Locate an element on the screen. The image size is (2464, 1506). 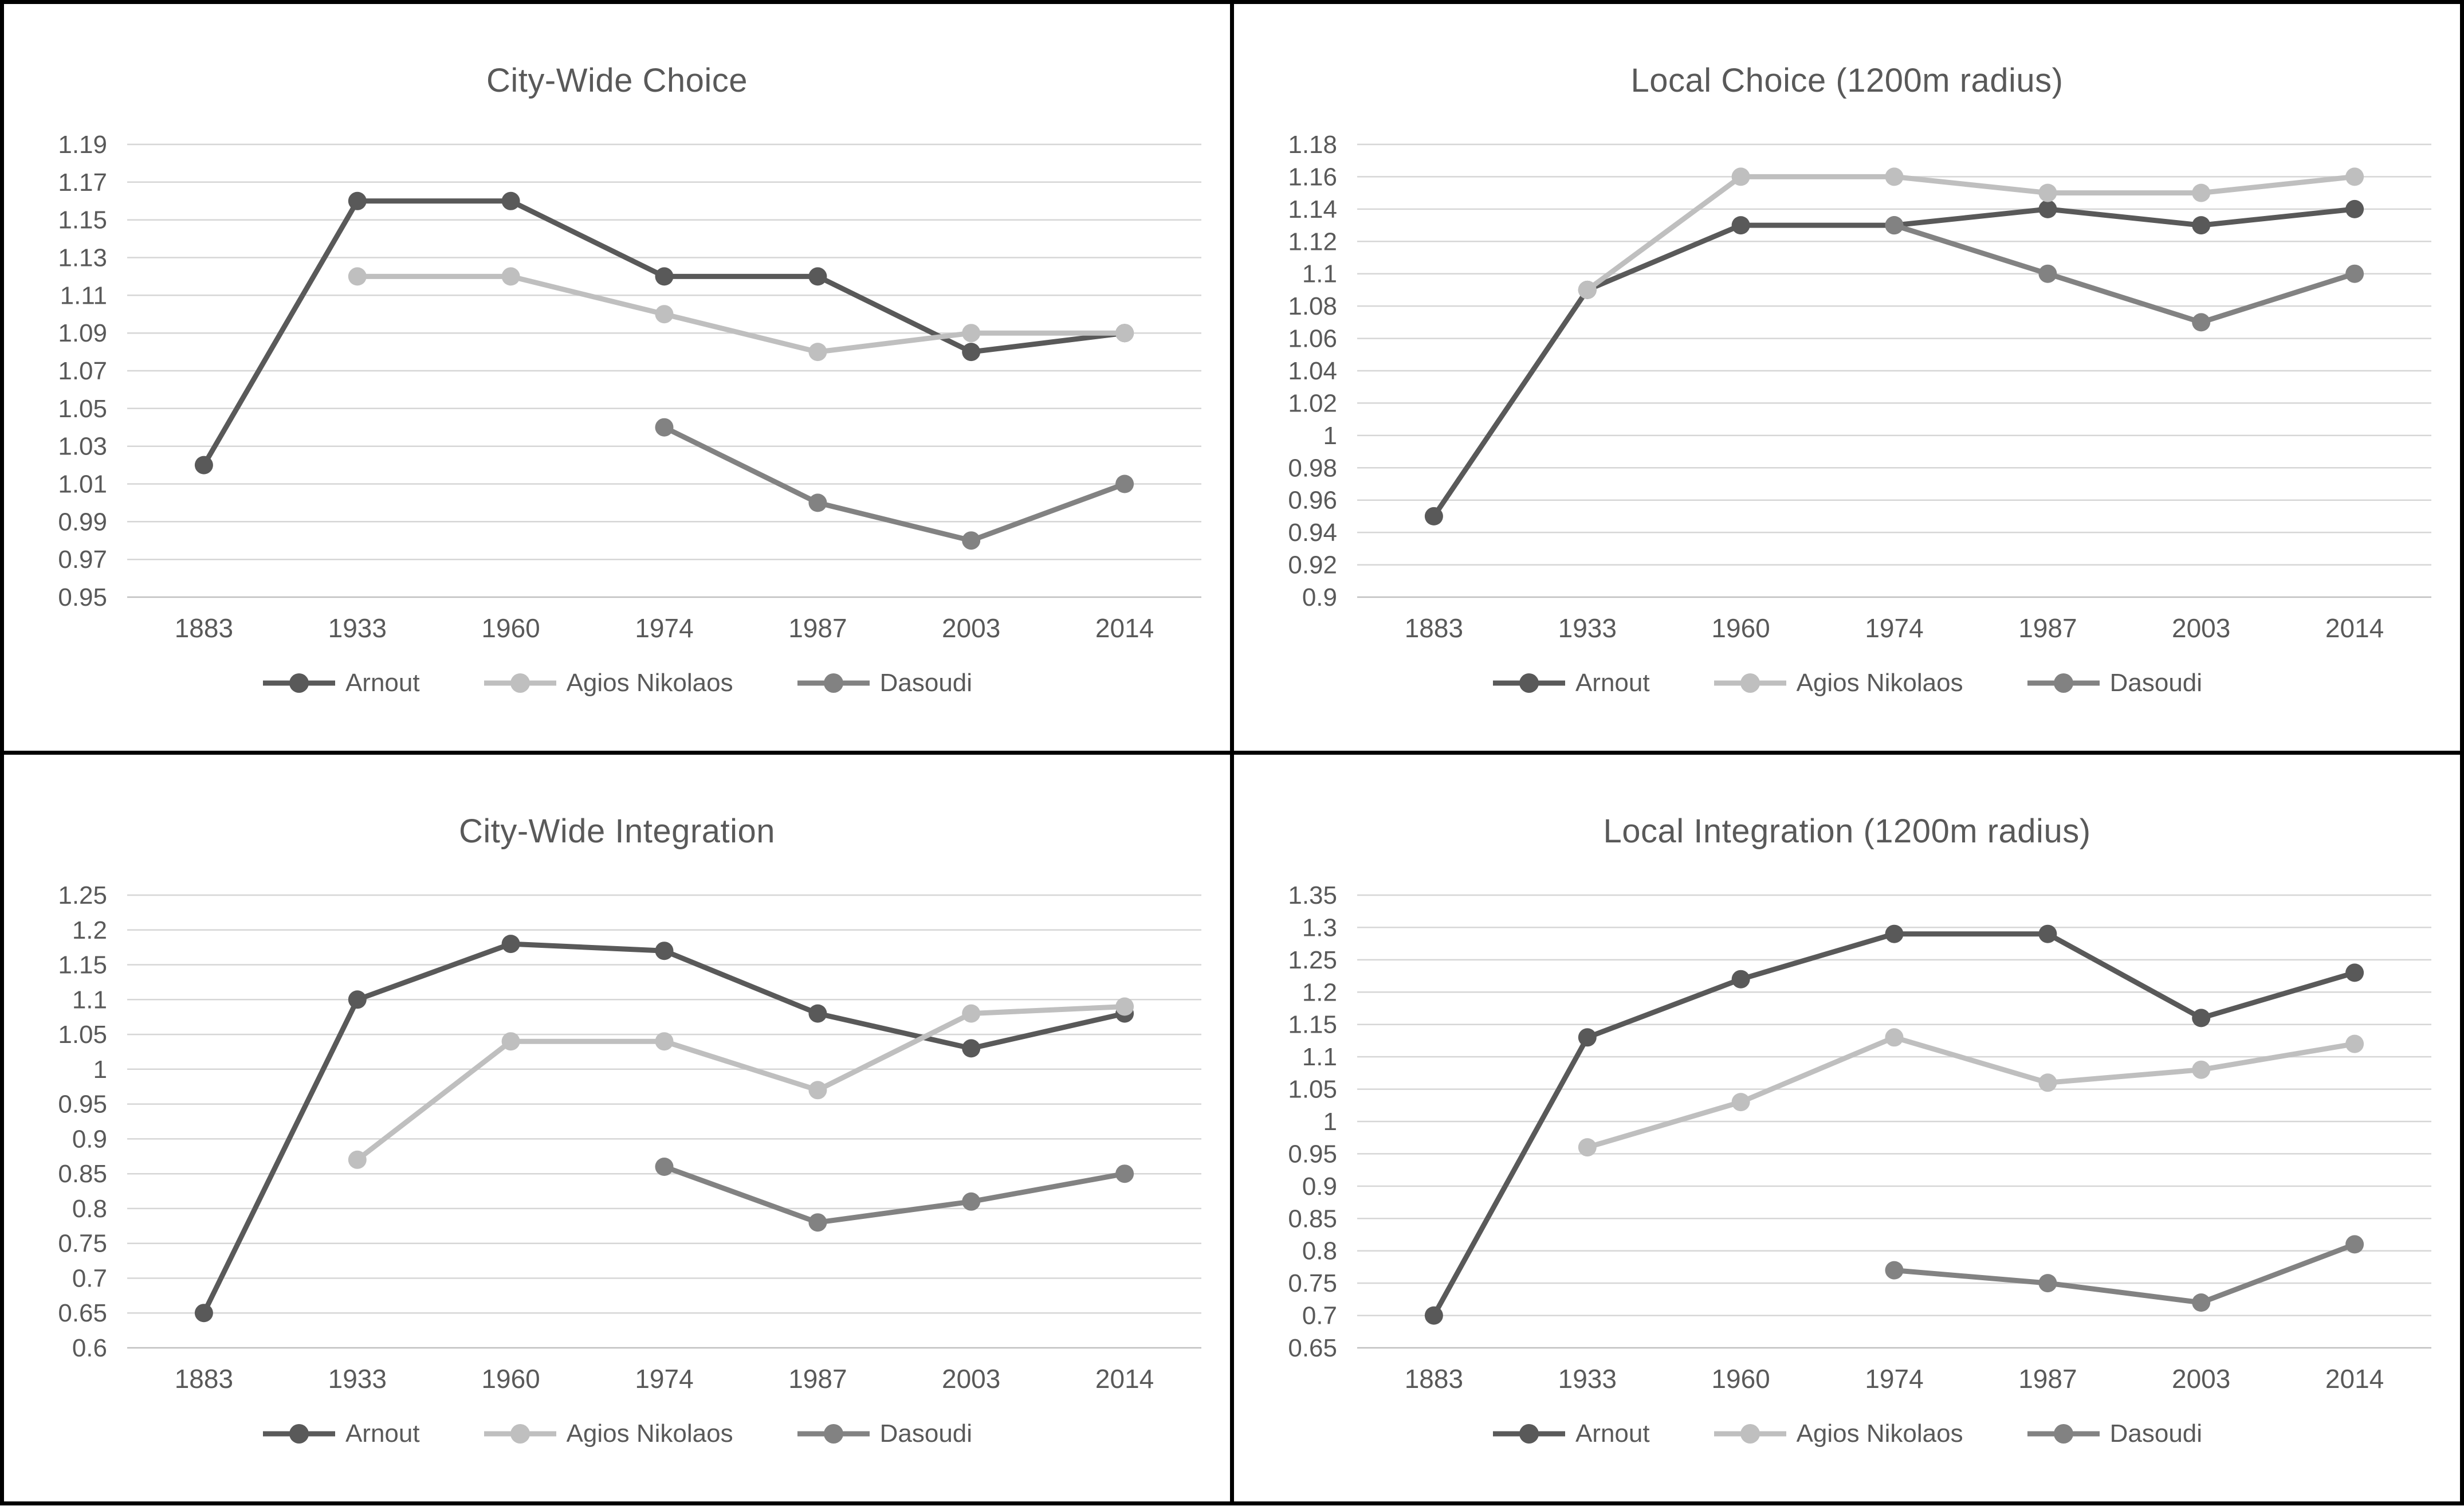
svg-text: 1.35 is located at coordinates (1312, 895).